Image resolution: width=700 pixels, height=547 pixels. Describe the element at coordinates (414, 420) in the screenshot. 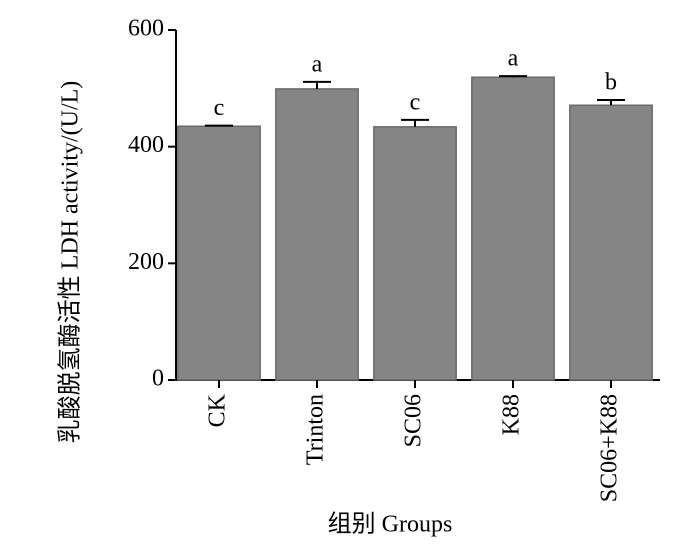

I see `x-tick-label: SC06` at that location.